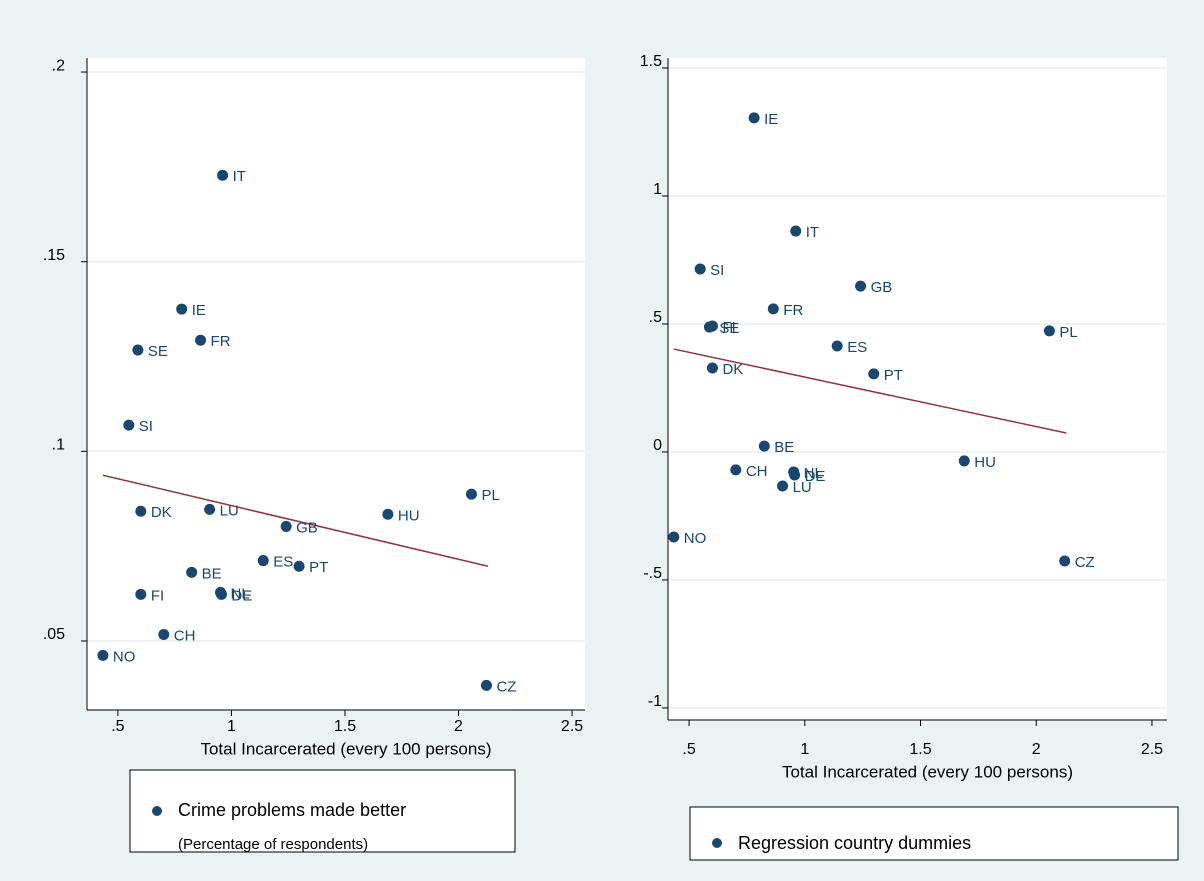  What do you see at coordinates (657, 445) in the screenshot?
I see `y-tick-label: 0` at bounding box center [657, 445].